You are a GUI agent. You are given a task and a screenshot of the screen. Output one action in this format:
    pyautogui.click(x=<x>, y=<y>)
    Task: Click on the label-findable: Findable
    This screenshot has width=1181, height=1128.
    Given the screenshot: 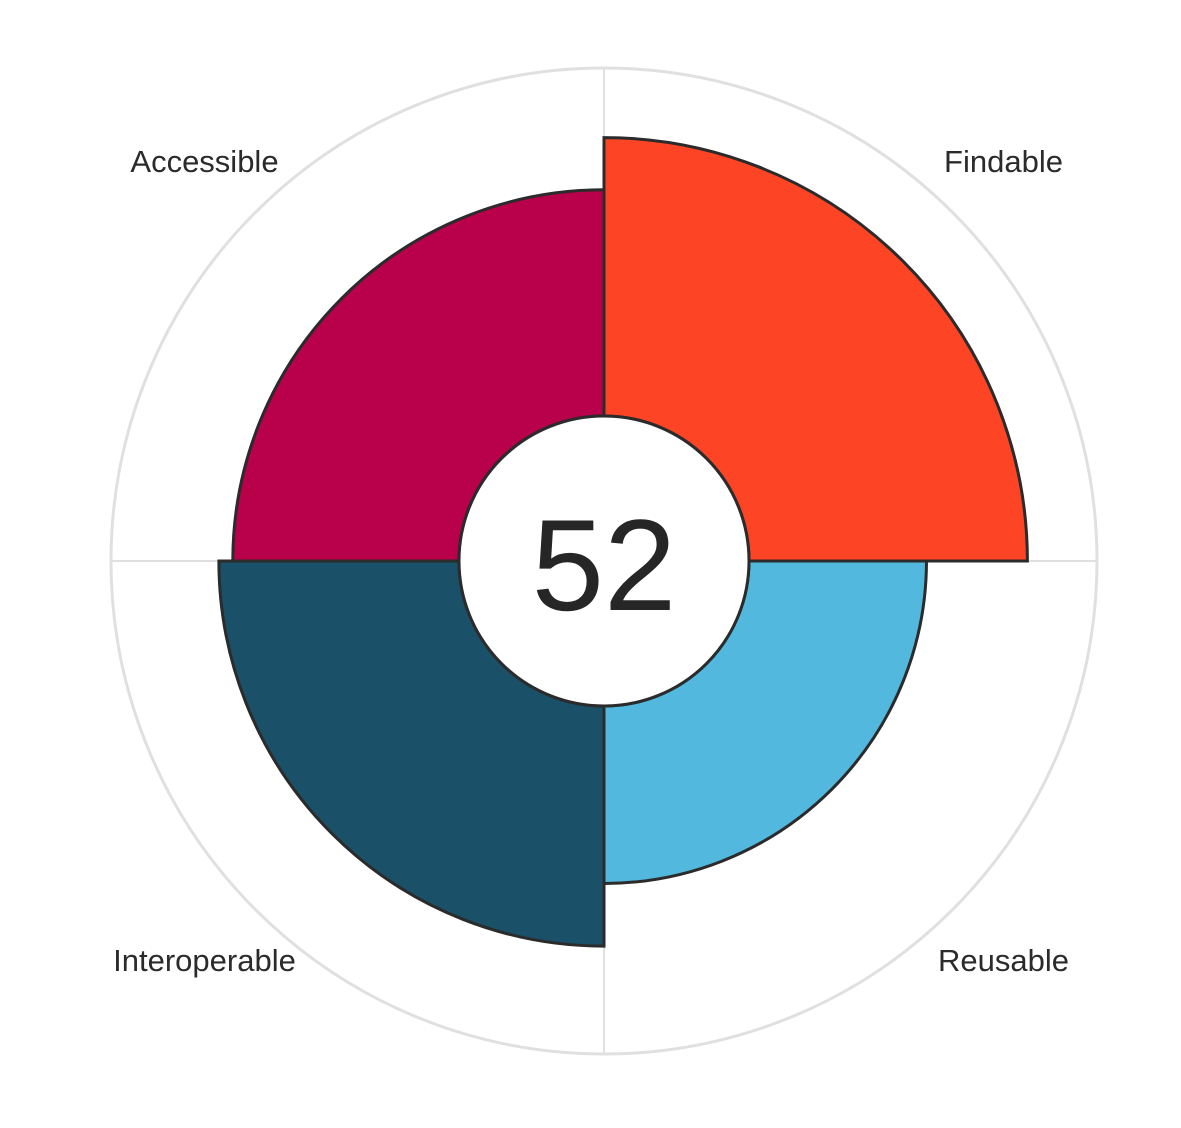 What is the action you would take?
    pyautogui.click(x=1003, y=161)
    